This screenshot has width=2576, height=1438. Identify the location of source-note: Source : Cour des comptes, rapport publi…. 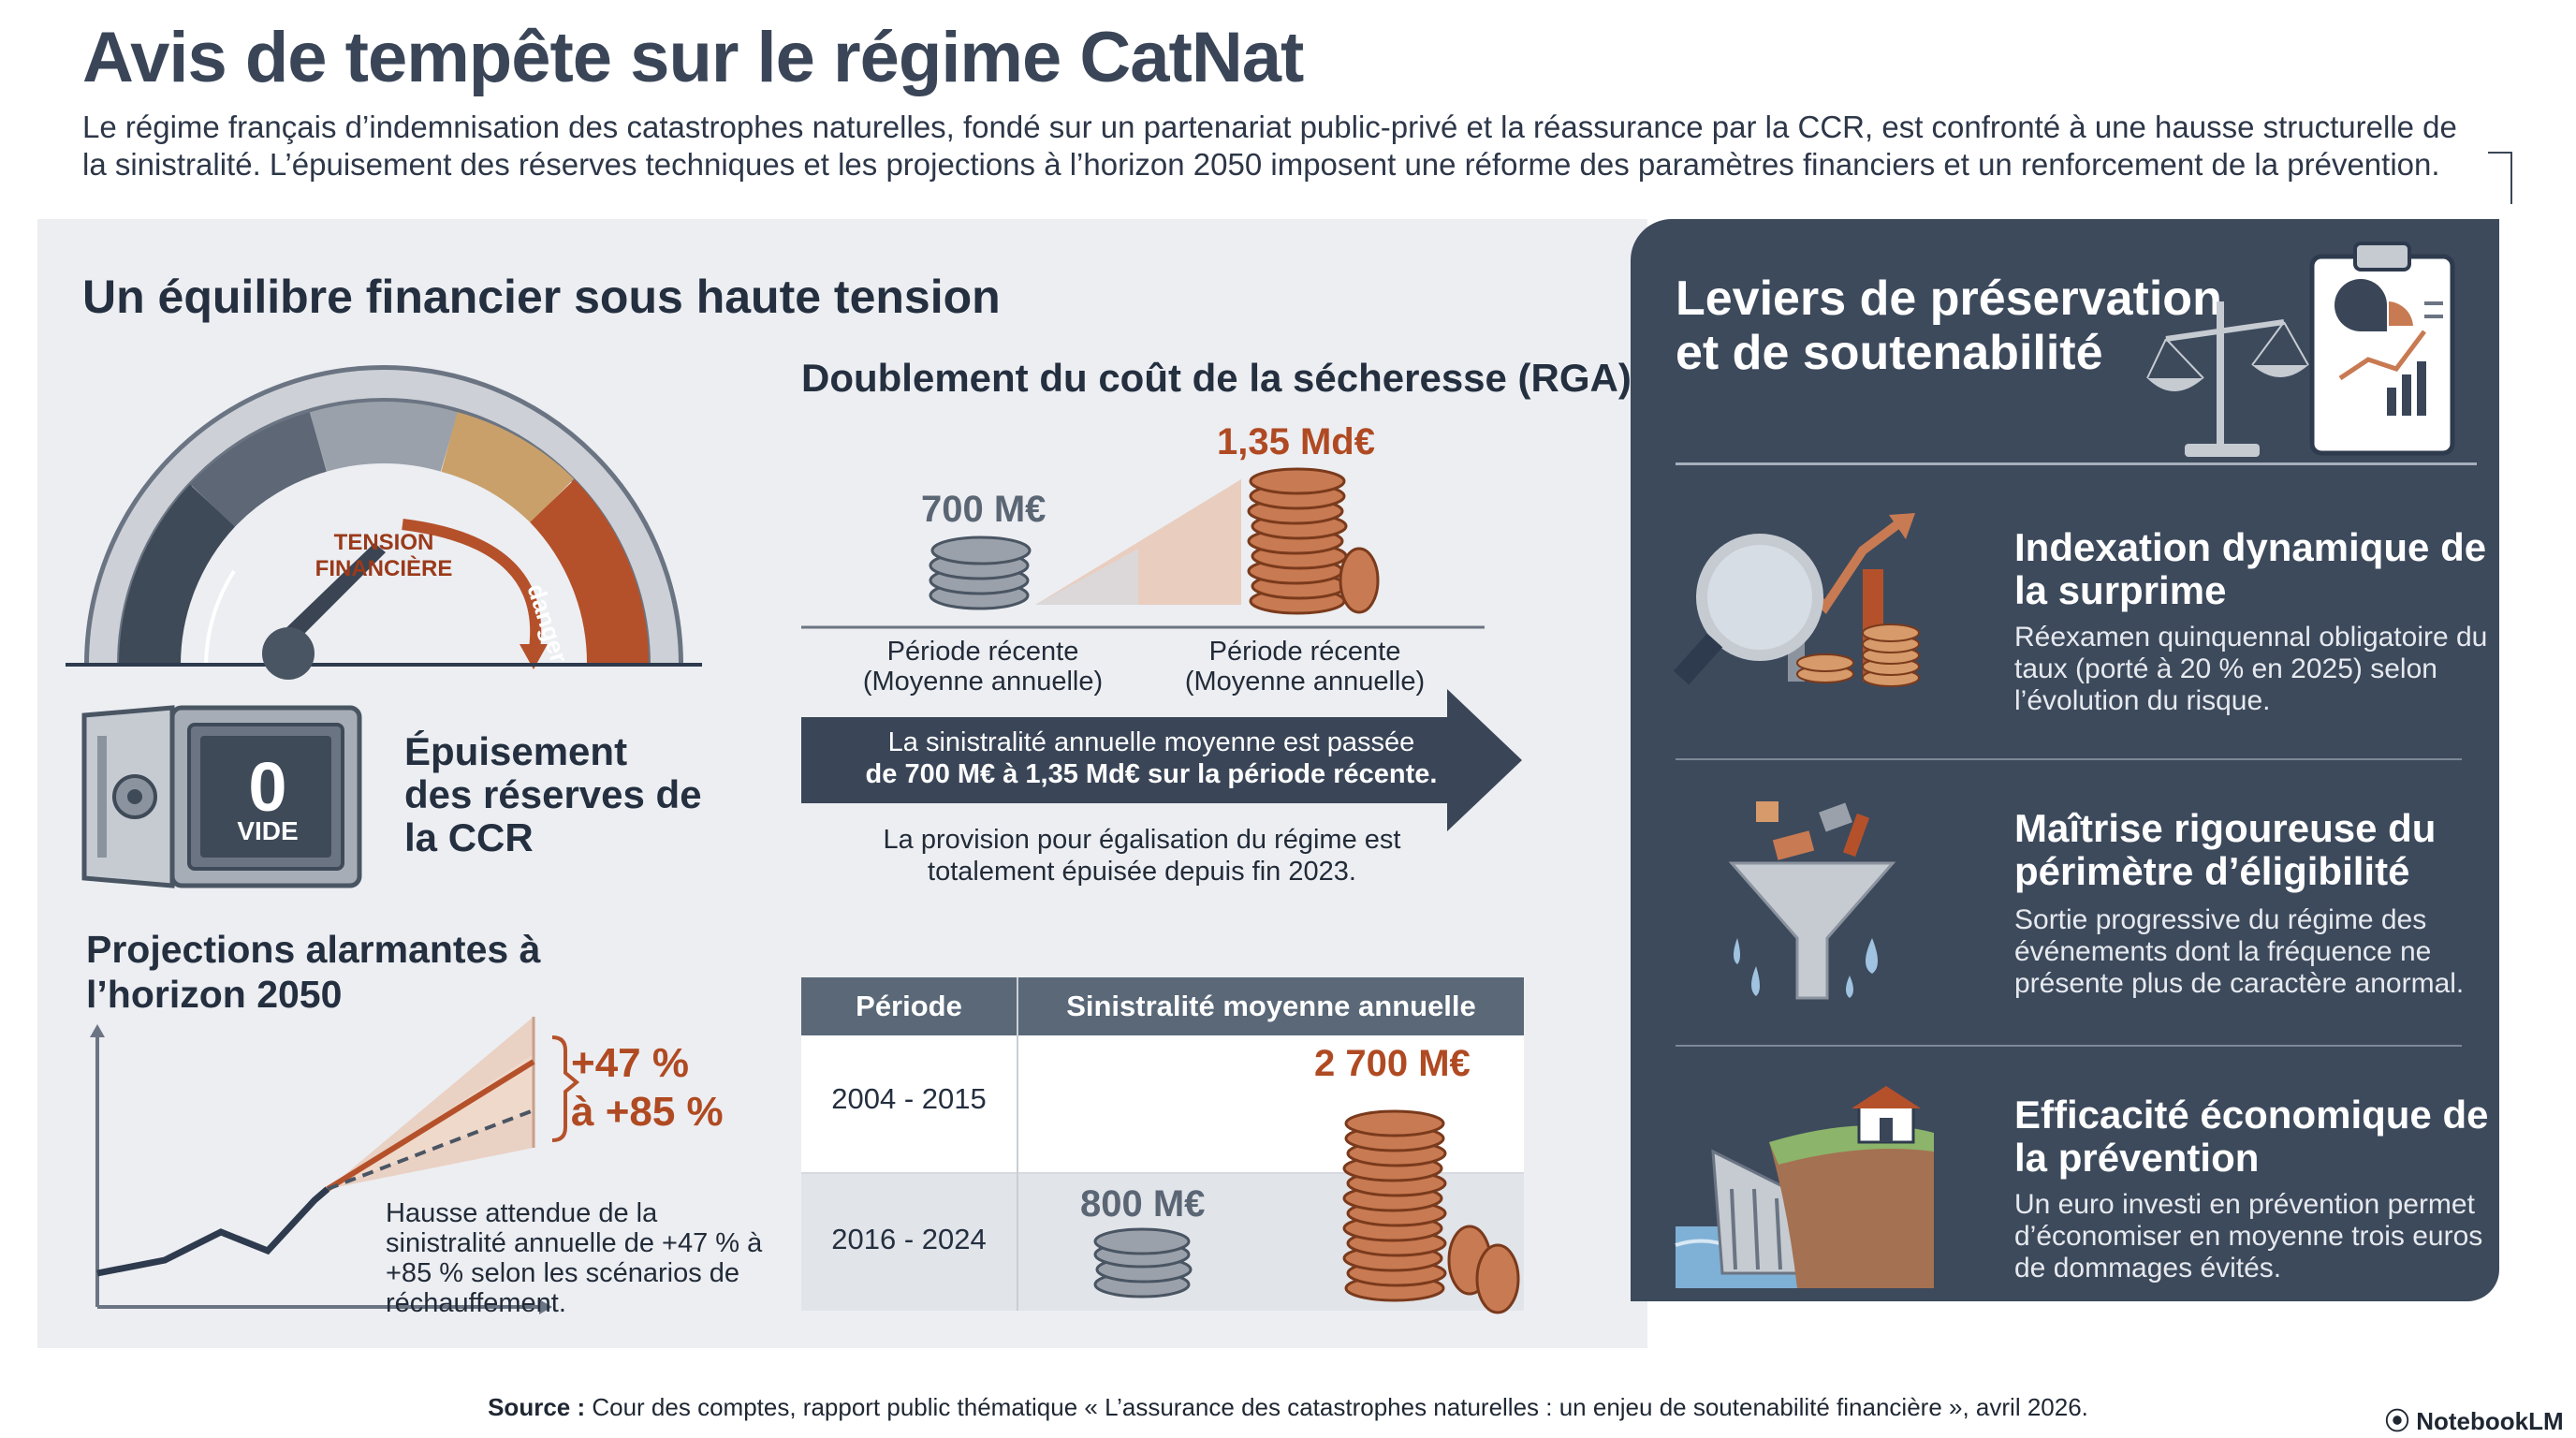
(1288, 1407).